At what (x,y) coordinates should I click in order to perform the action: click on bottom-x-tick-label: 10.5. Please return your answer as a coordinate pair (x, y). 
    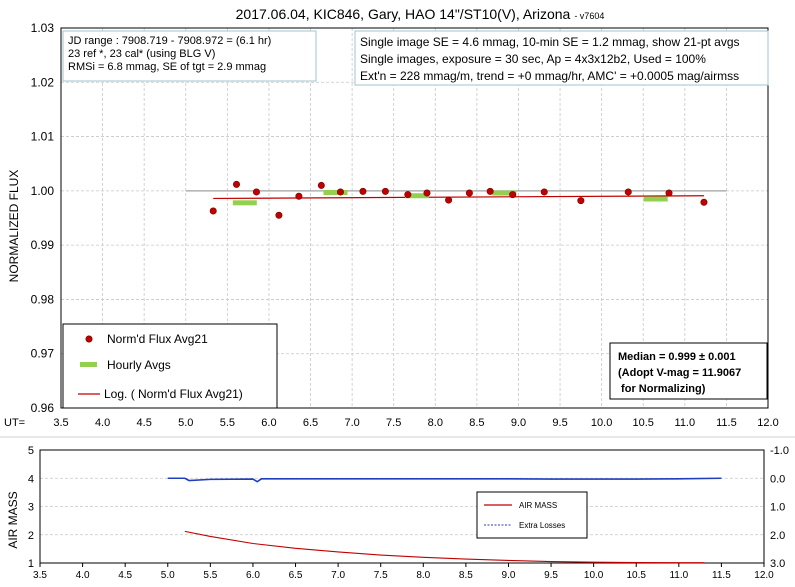
    Looking at the image, I should click on (637, 575).